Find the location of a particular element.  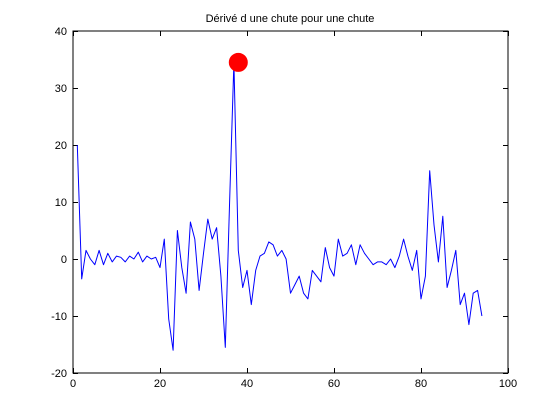

peak-marker is located at coordinates (238, 62).